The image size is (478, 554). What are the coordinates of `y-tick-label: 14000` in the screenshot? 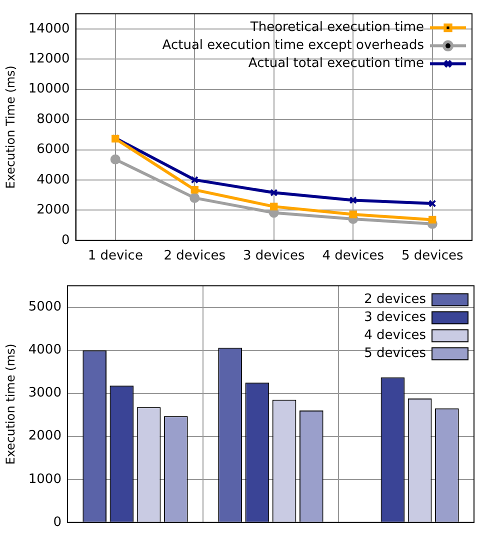 It's located at (49, 28).